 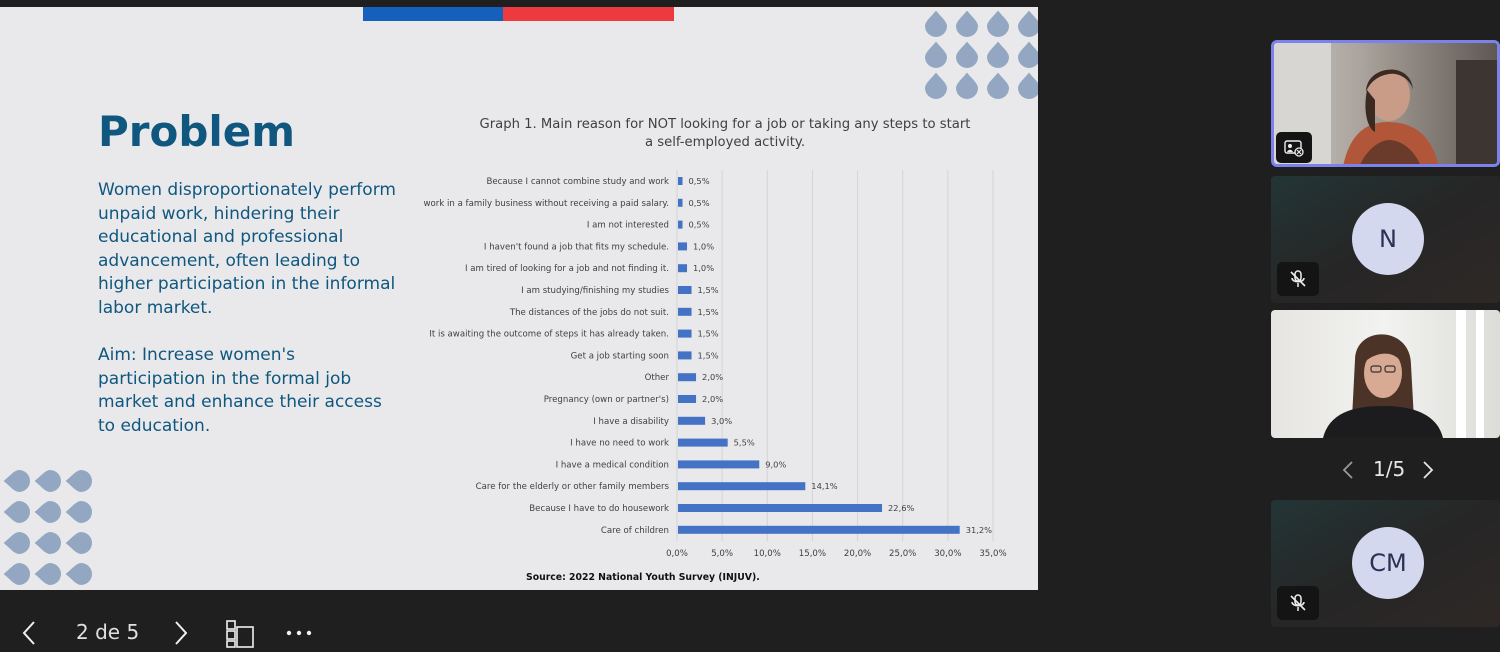 I want to click on avatar: CM, so click(x=1388, y=563).